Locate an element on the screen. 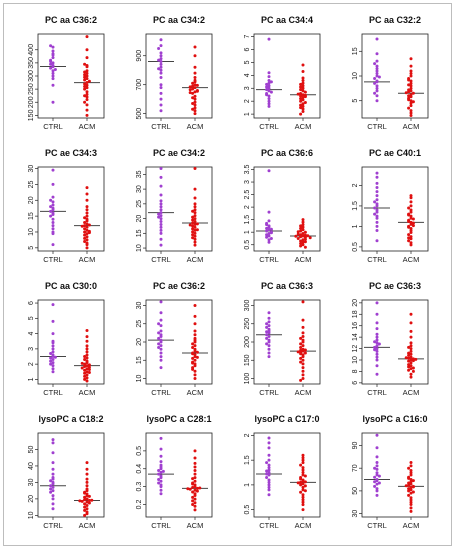  y-tick-label: 350 is located at coordinates (31, 63).